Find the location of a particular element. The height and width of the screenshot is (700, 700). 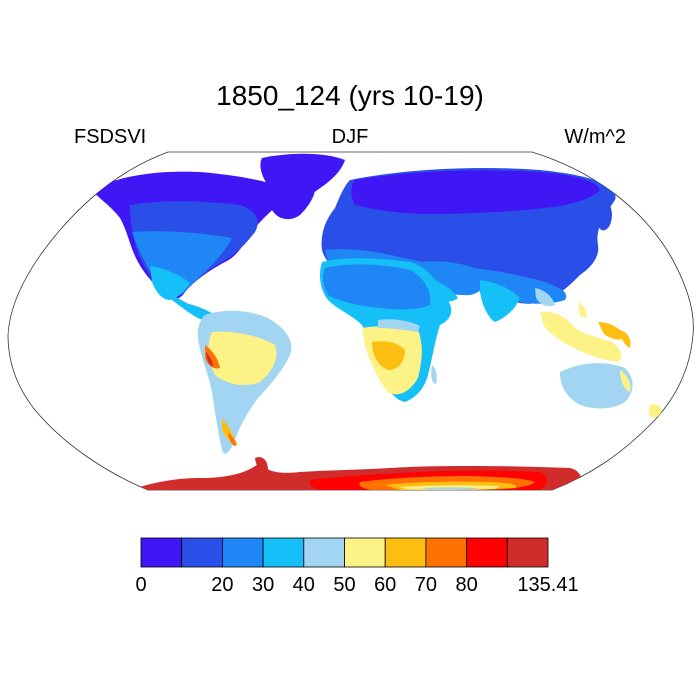

colorbar-tick-label: 30 is located at coordinates (263, 585).